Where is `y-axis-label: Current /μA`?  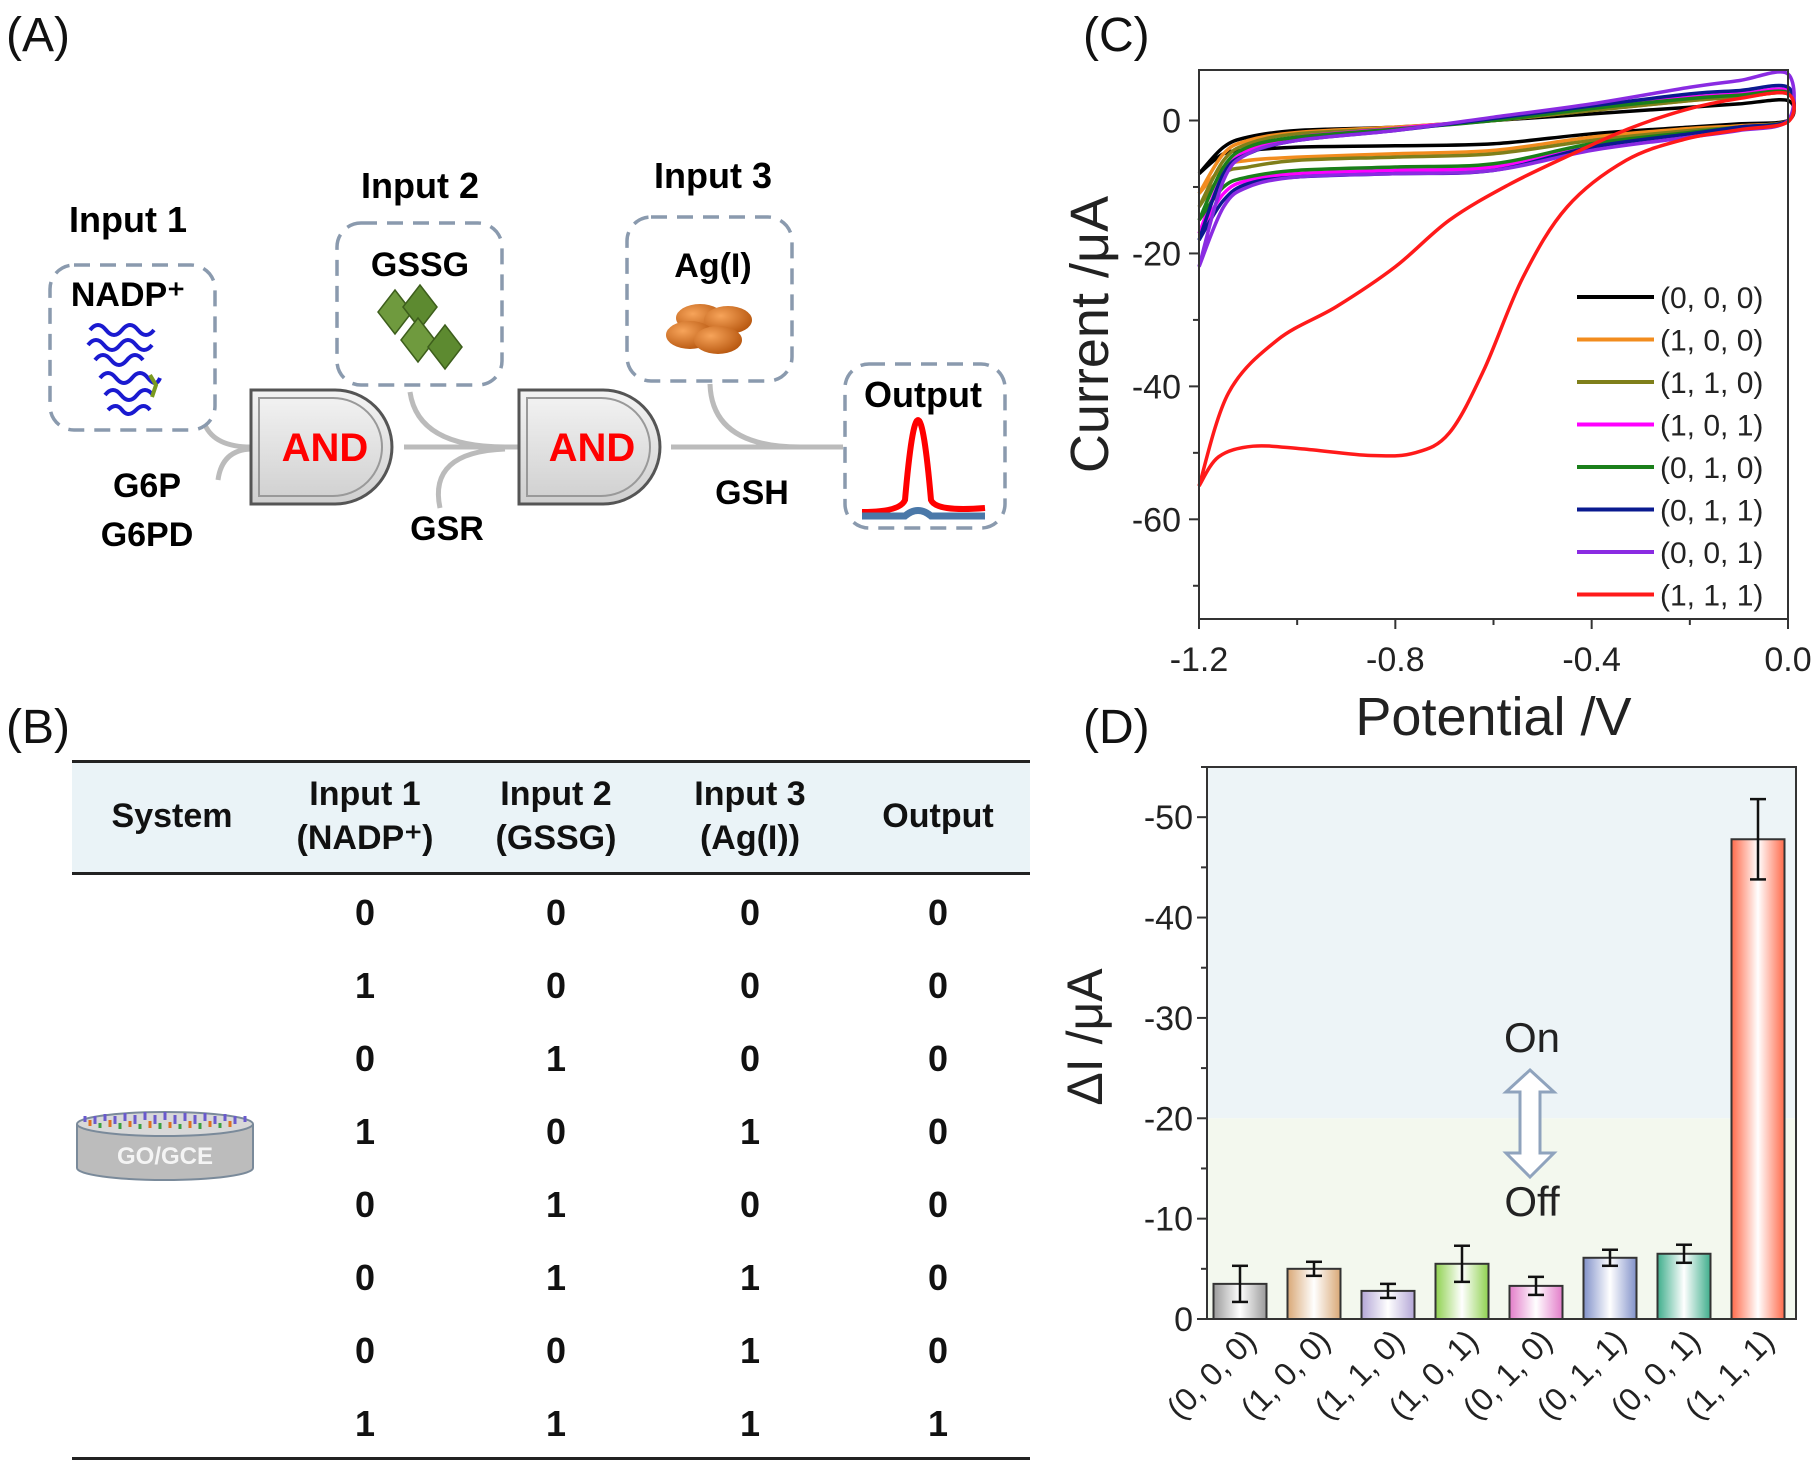 y-axis-label: Current /μA is located at coordinates (1090, 334).